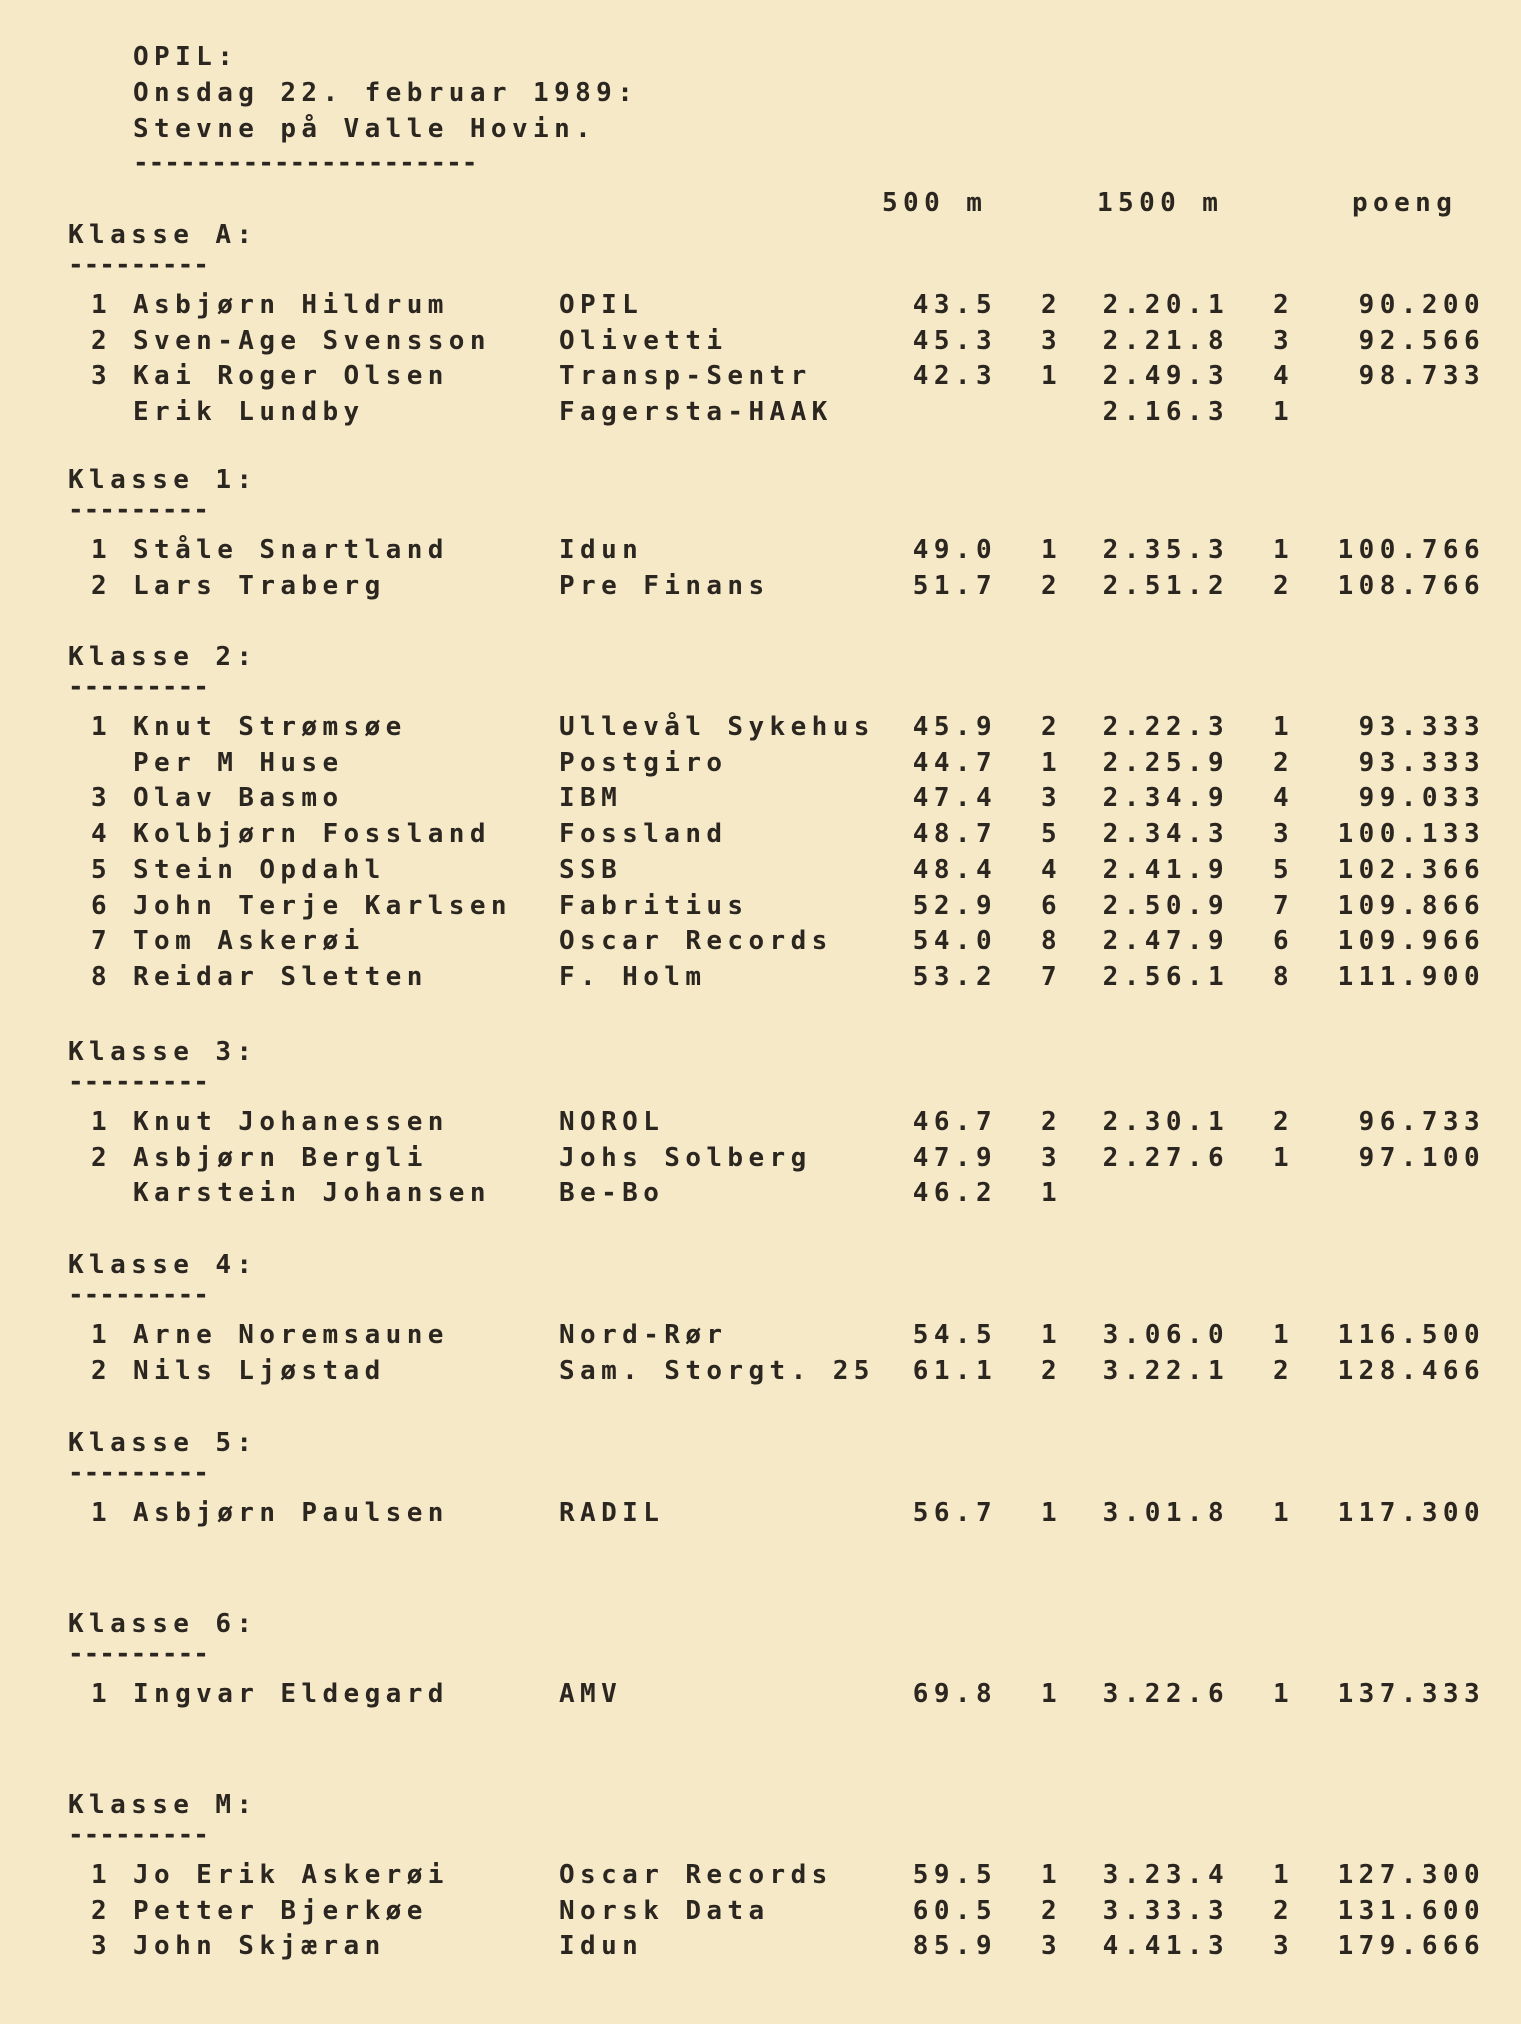 This screenshot has width=1521, height=2024. What do you see at coordinates (1165, 305) in the screenshot?
I see `time-1500m: 2.20.1` at bounding box center [1165, 305].